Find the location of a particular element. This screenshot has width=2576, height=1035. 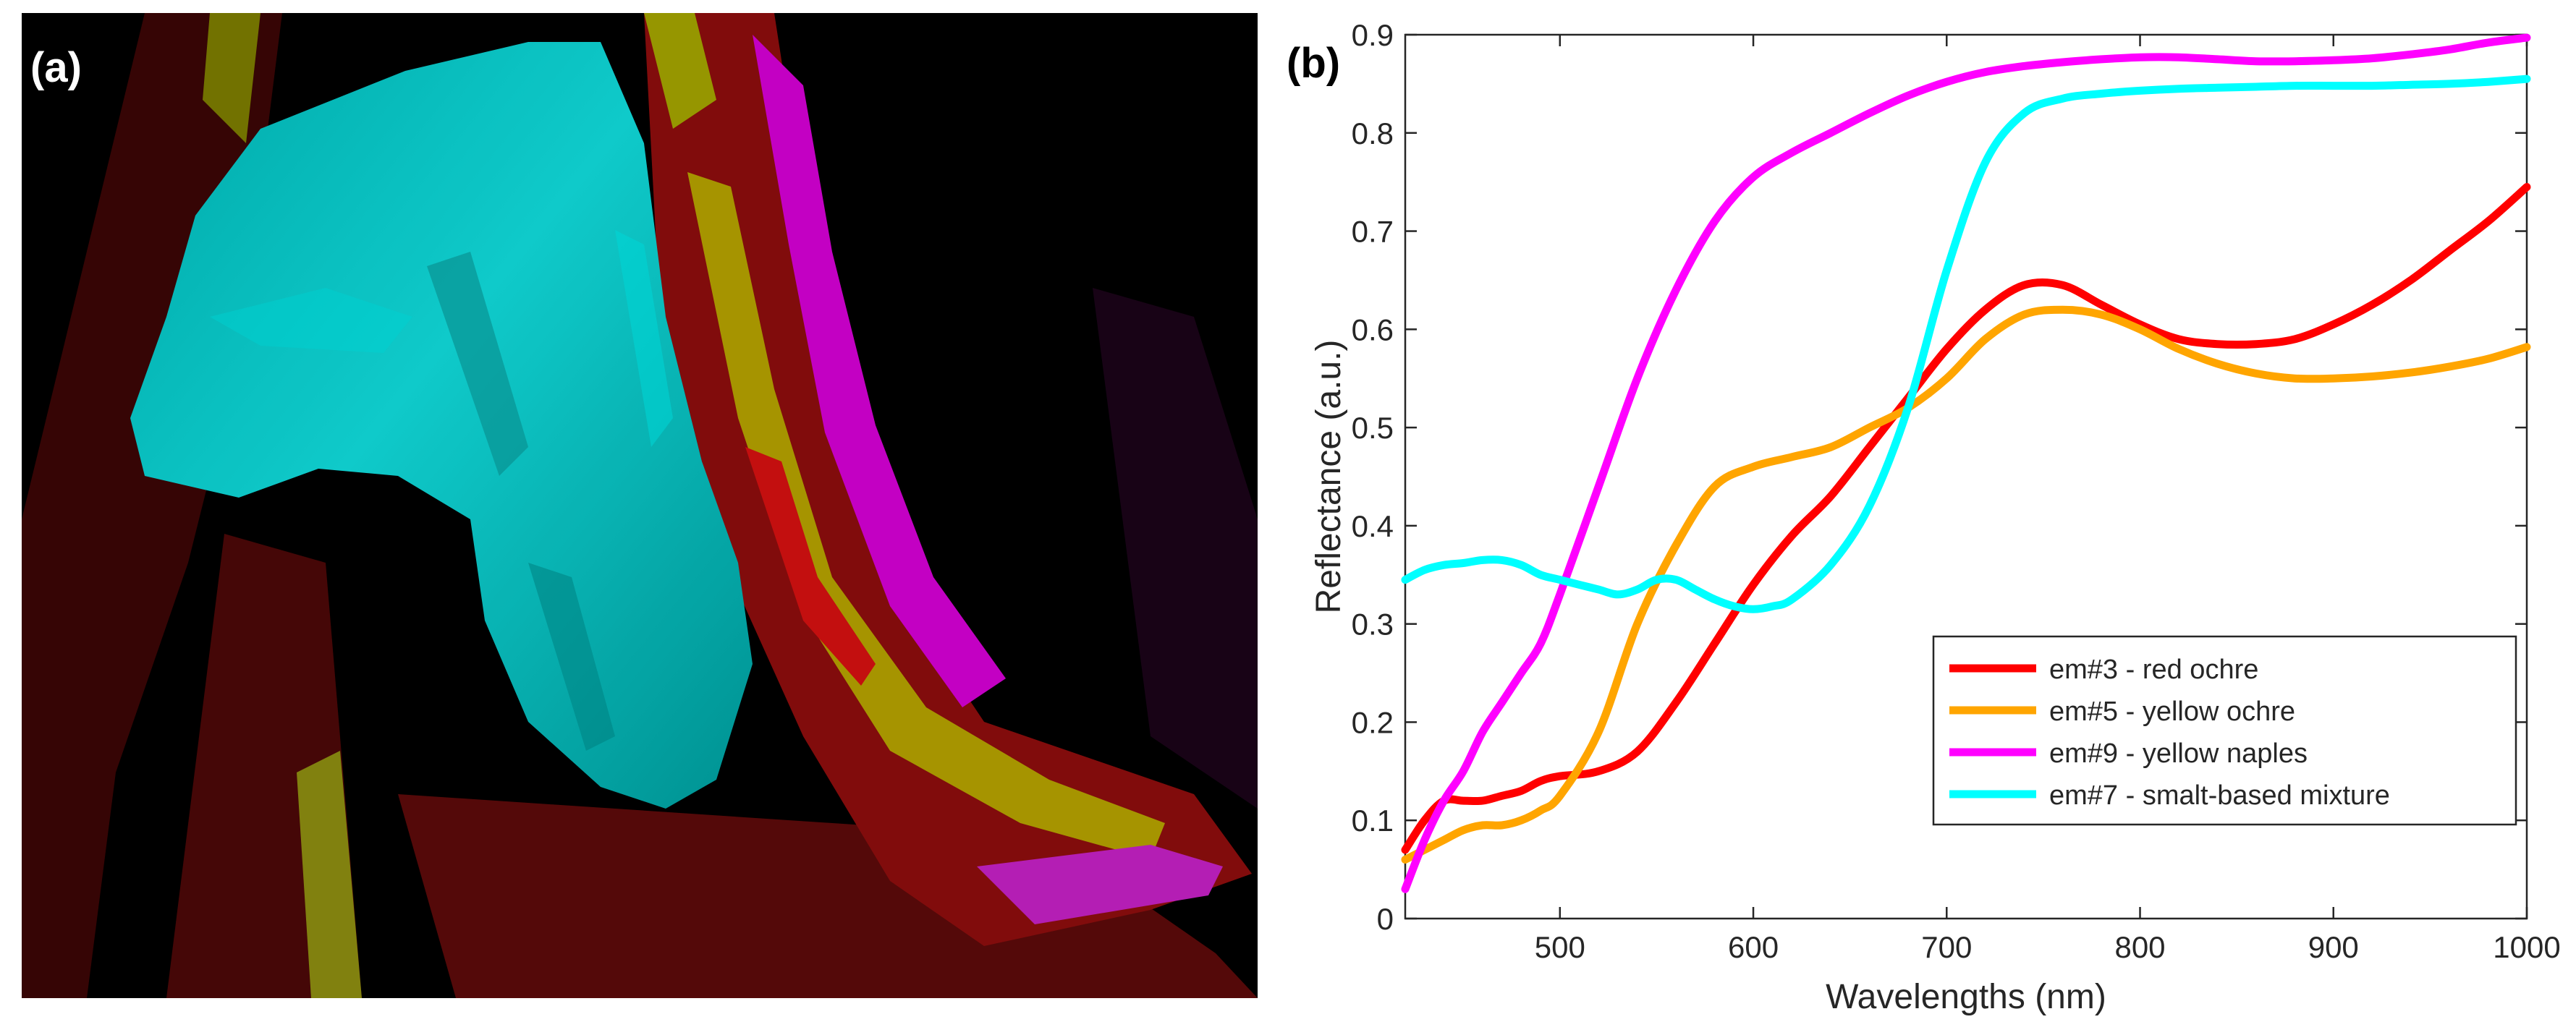

legend-label: em#5 - yellow ochre is located at coordinates (2172, 712).